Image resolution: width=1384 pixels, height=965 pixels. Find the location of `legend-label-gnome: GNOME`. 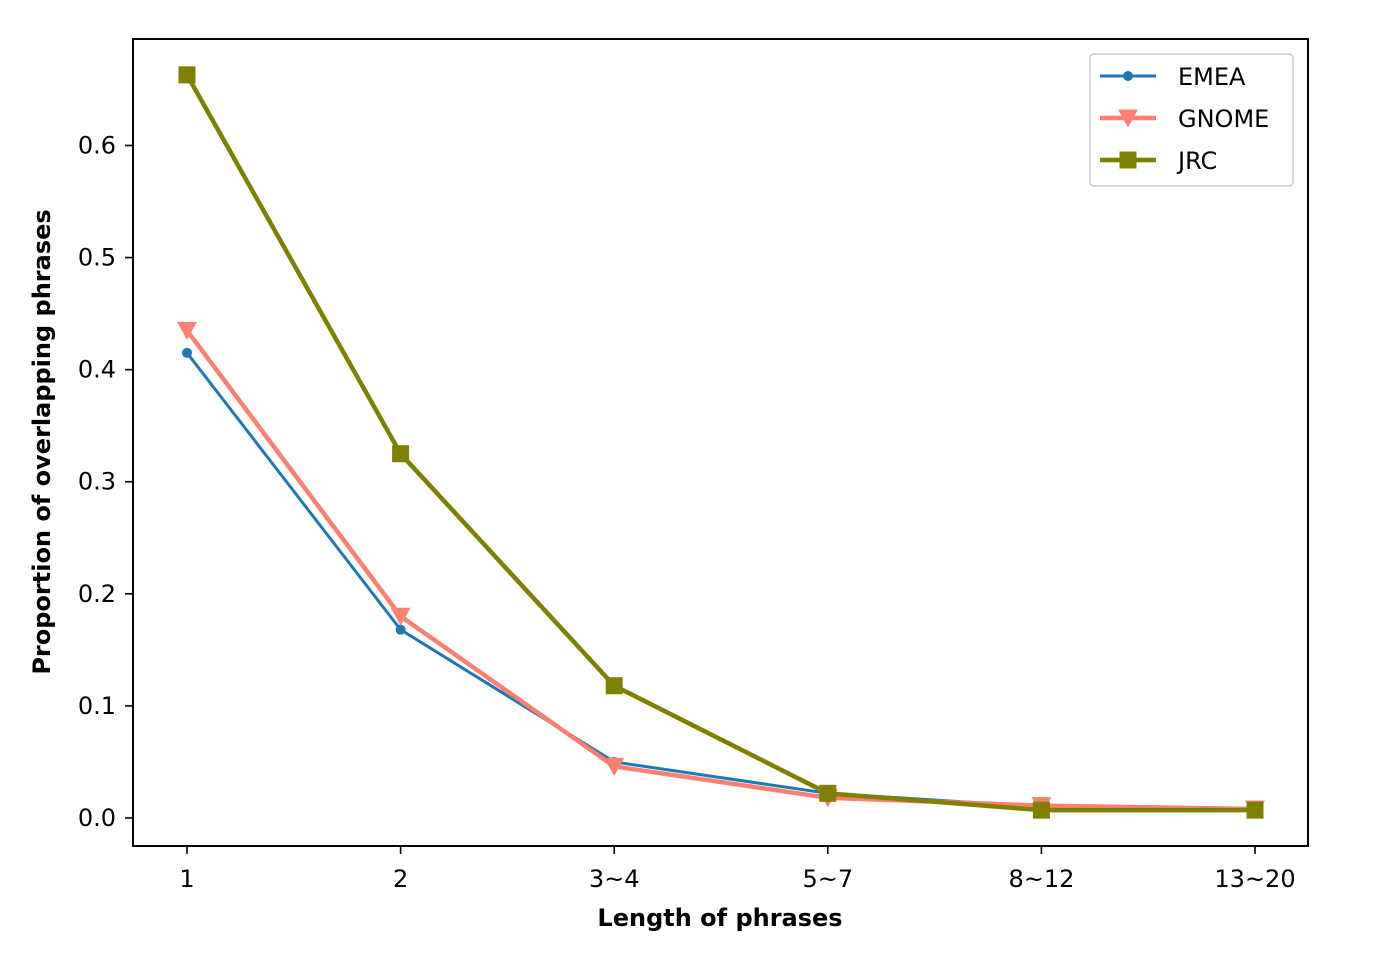

legend-label-gnome: GNOME is located at coordinates (1223, 119).